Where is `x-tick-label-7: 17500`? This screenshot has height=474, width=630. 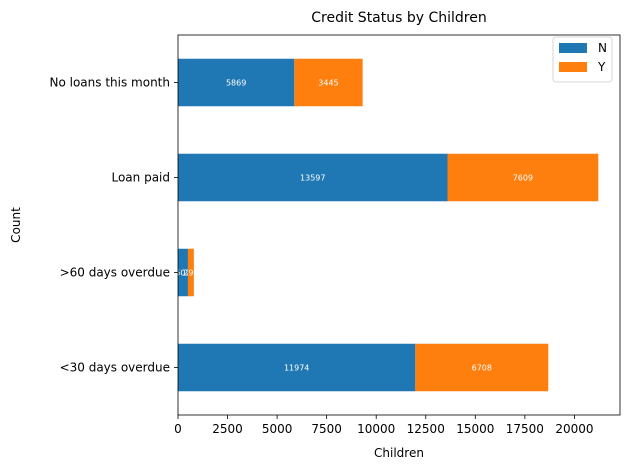 x-tick-label-7: 17500 is located at coordinates (525, 429).